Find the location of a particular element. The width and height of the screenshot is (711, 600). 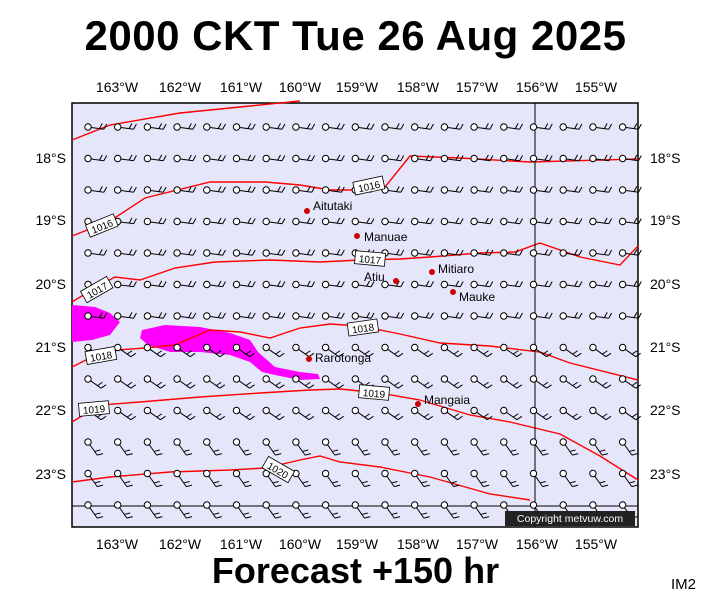

rain-area is located at coordinates (196, 342).